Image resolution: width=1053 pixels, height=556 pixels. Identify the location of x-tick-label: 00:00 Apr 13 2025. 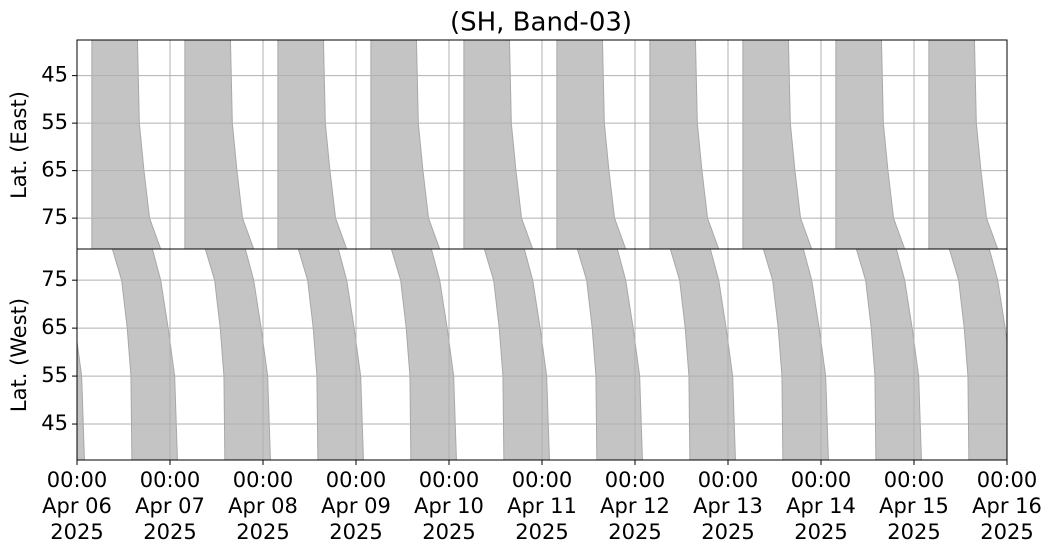
(728, 506).